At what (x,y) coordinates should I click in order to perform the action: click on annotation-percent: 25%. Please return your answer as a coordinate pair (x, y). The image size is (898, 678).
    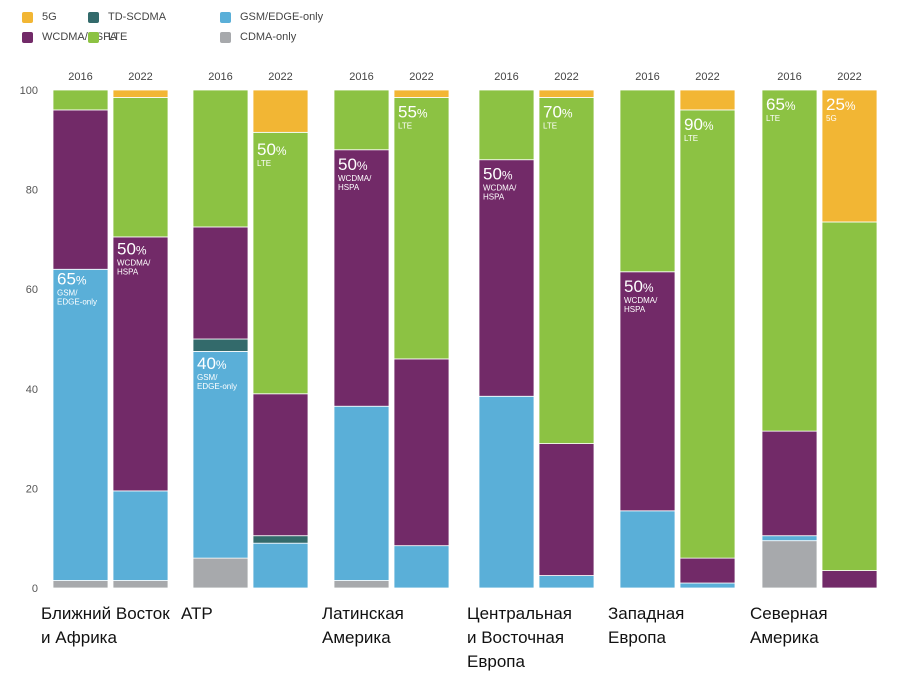
    Looking at the image, I should click on (841, 104).